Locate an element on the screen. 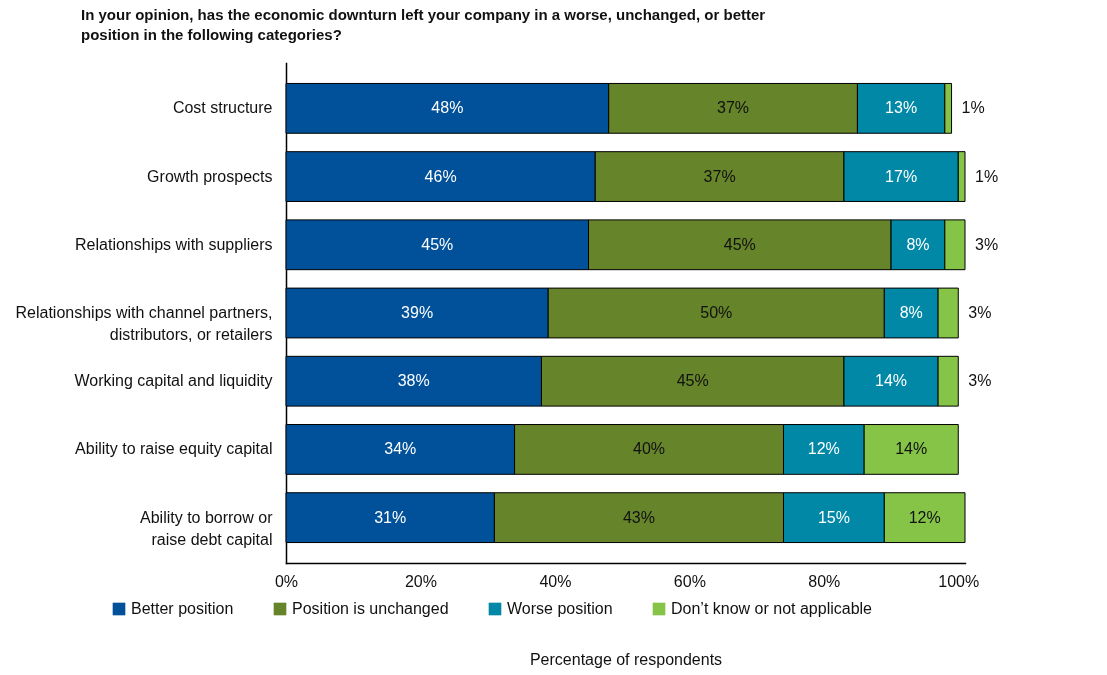 This screenshot has width=1107, height=675. data-label: 17% is located at coordinates (901, 176).